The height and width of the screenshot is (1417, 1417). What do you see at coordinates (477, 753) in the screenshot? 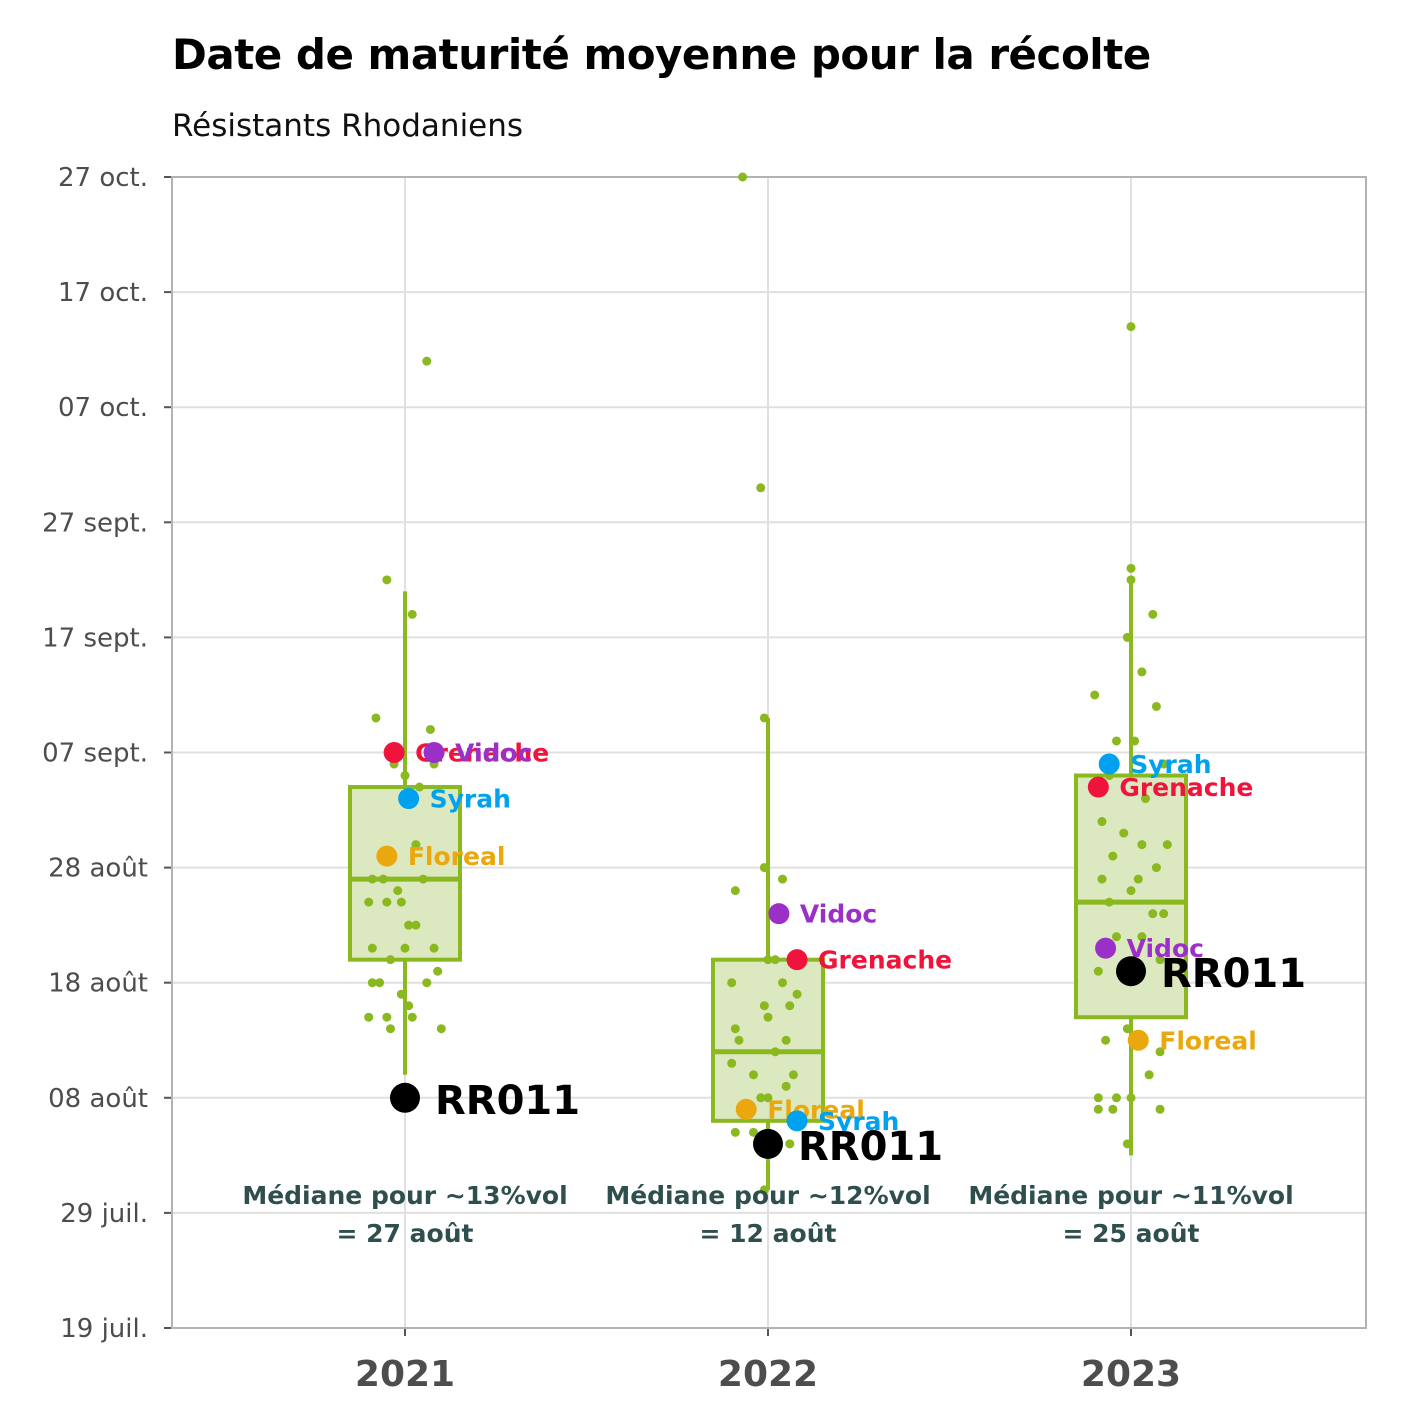
I see `highlight-vidoc-2021: Vidoc` at bounding box center [477, 753].